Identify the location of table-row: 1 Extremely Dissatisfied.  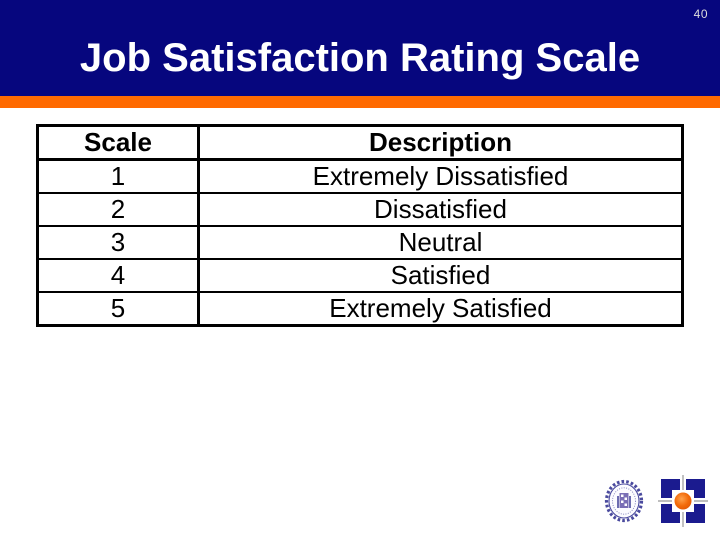
(360, 176).